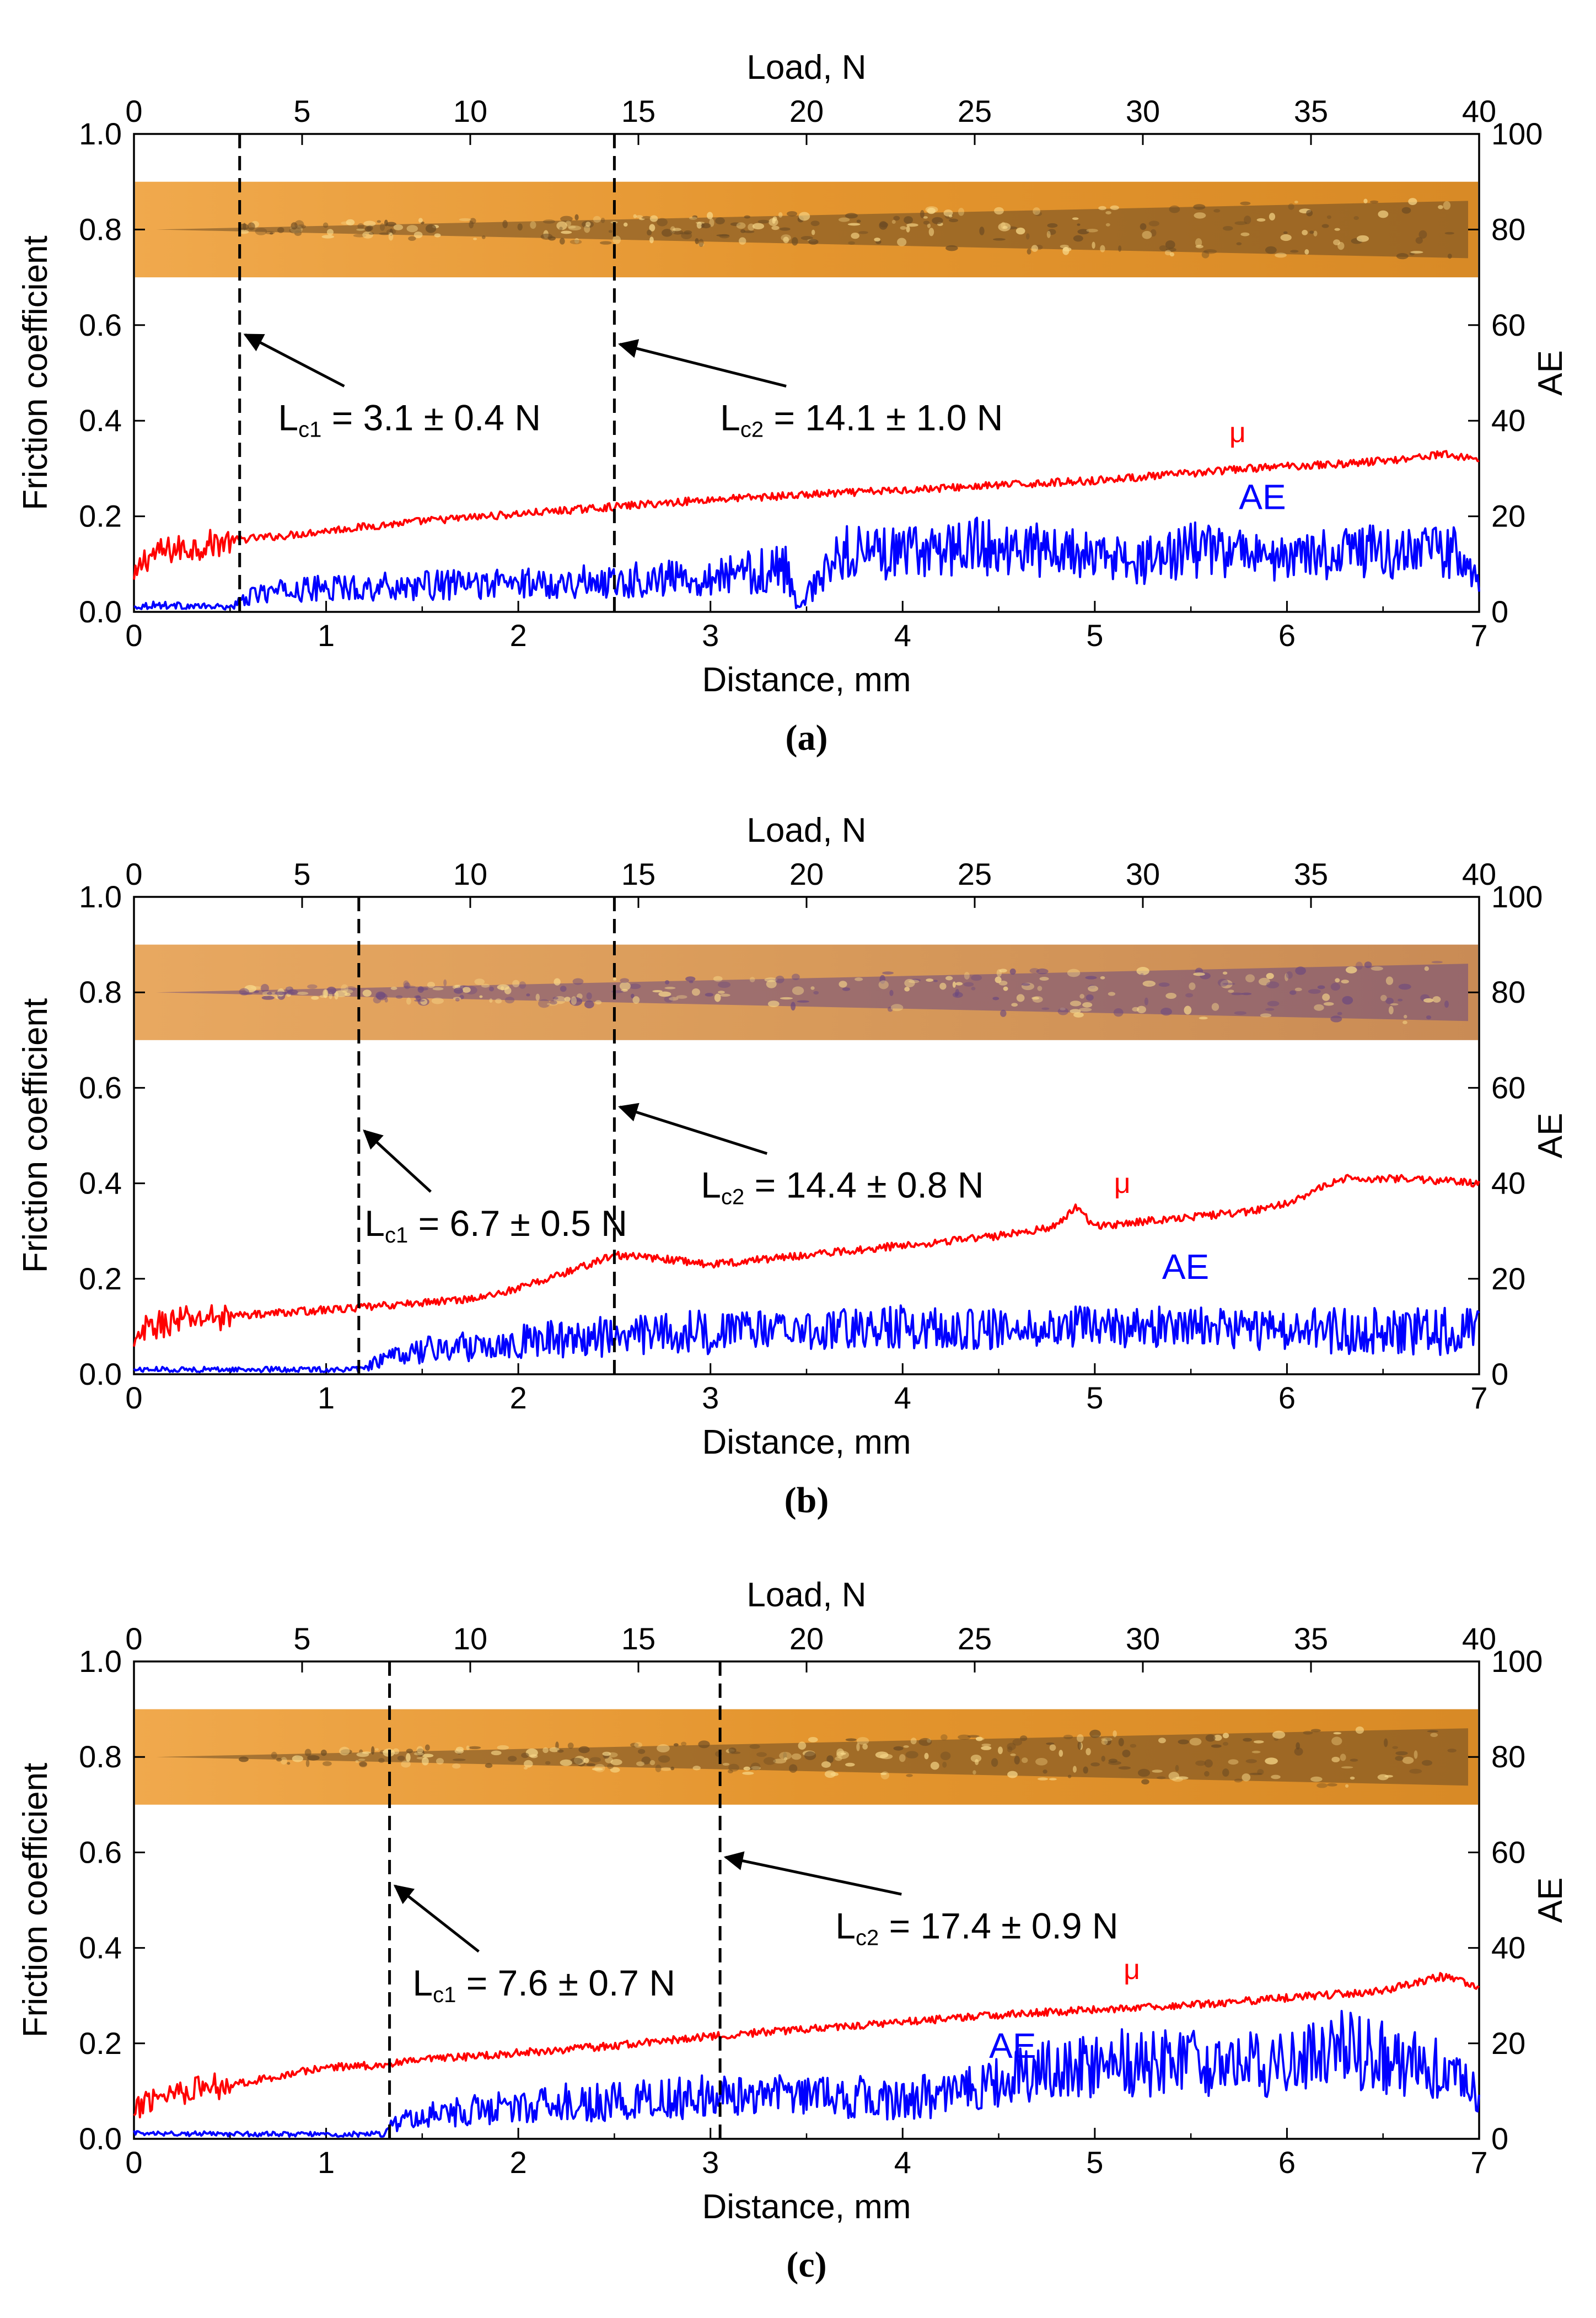  I want to click on panel-caption: (a), so click(807, 738).